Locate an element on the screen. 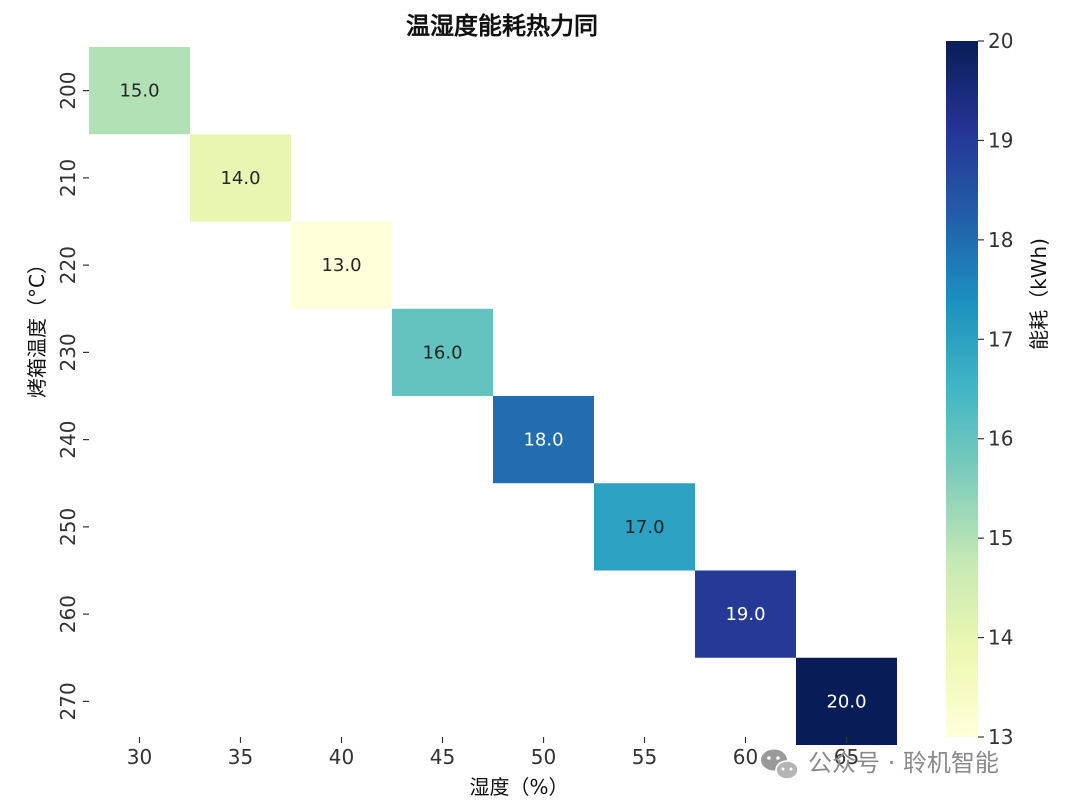  x-tick-label: 30 is located at coordinates (139, 757).